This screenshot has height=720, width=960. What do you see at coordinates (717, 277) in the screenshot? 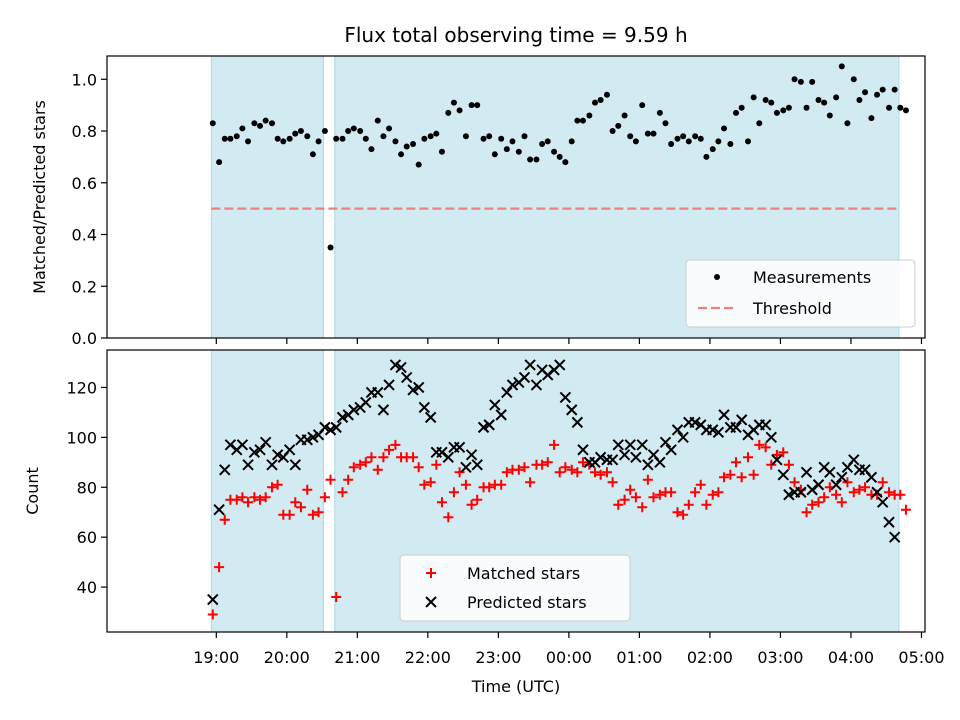
I see `legend-marker-measurements` at bounding box center [717, 277].